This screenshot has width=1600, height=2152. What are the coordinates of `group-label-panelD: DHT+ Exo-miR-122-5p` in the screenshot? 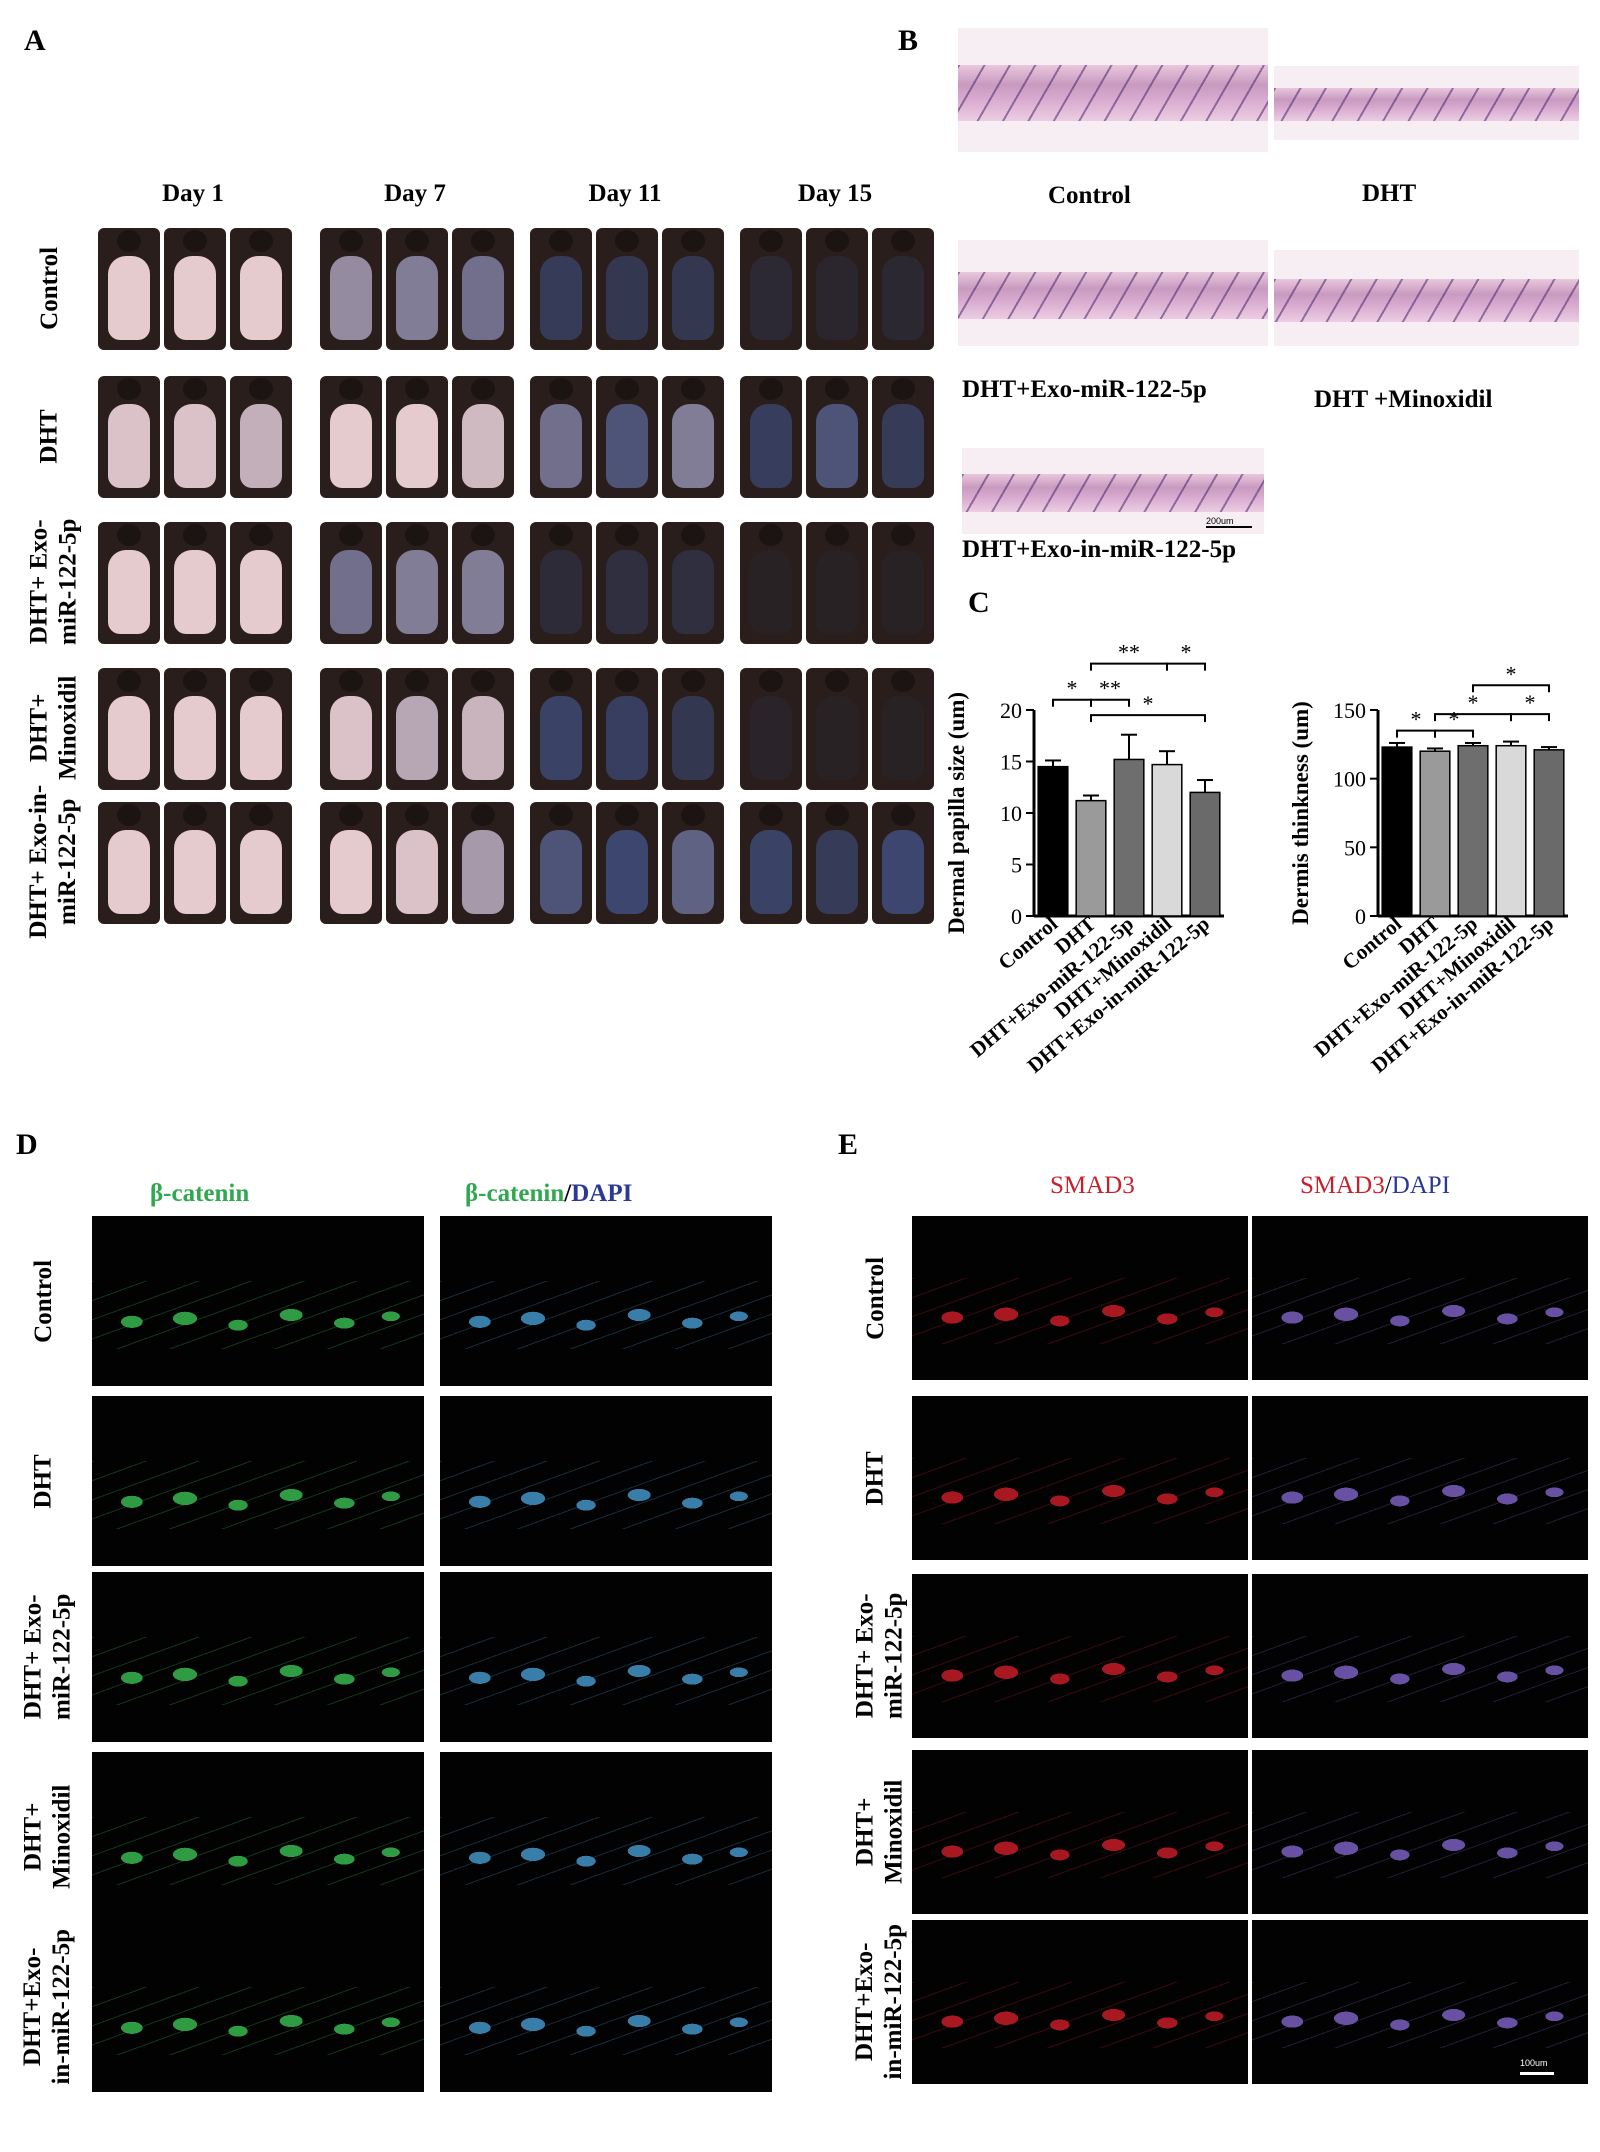 It's located at (48, 1657).